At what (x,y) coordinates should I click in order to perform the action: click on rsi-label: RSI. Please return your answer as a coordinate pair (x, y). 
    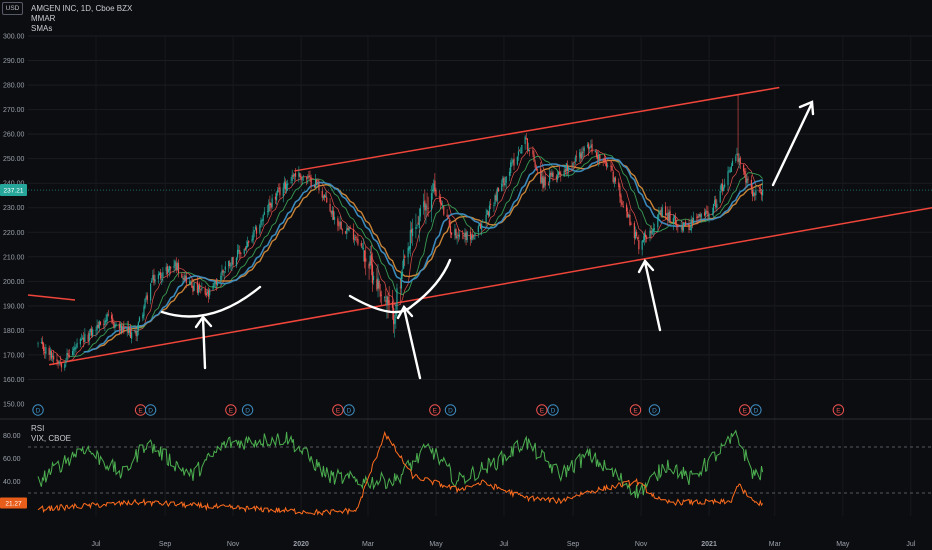
    Looking at the image, I should click on (38, 428).